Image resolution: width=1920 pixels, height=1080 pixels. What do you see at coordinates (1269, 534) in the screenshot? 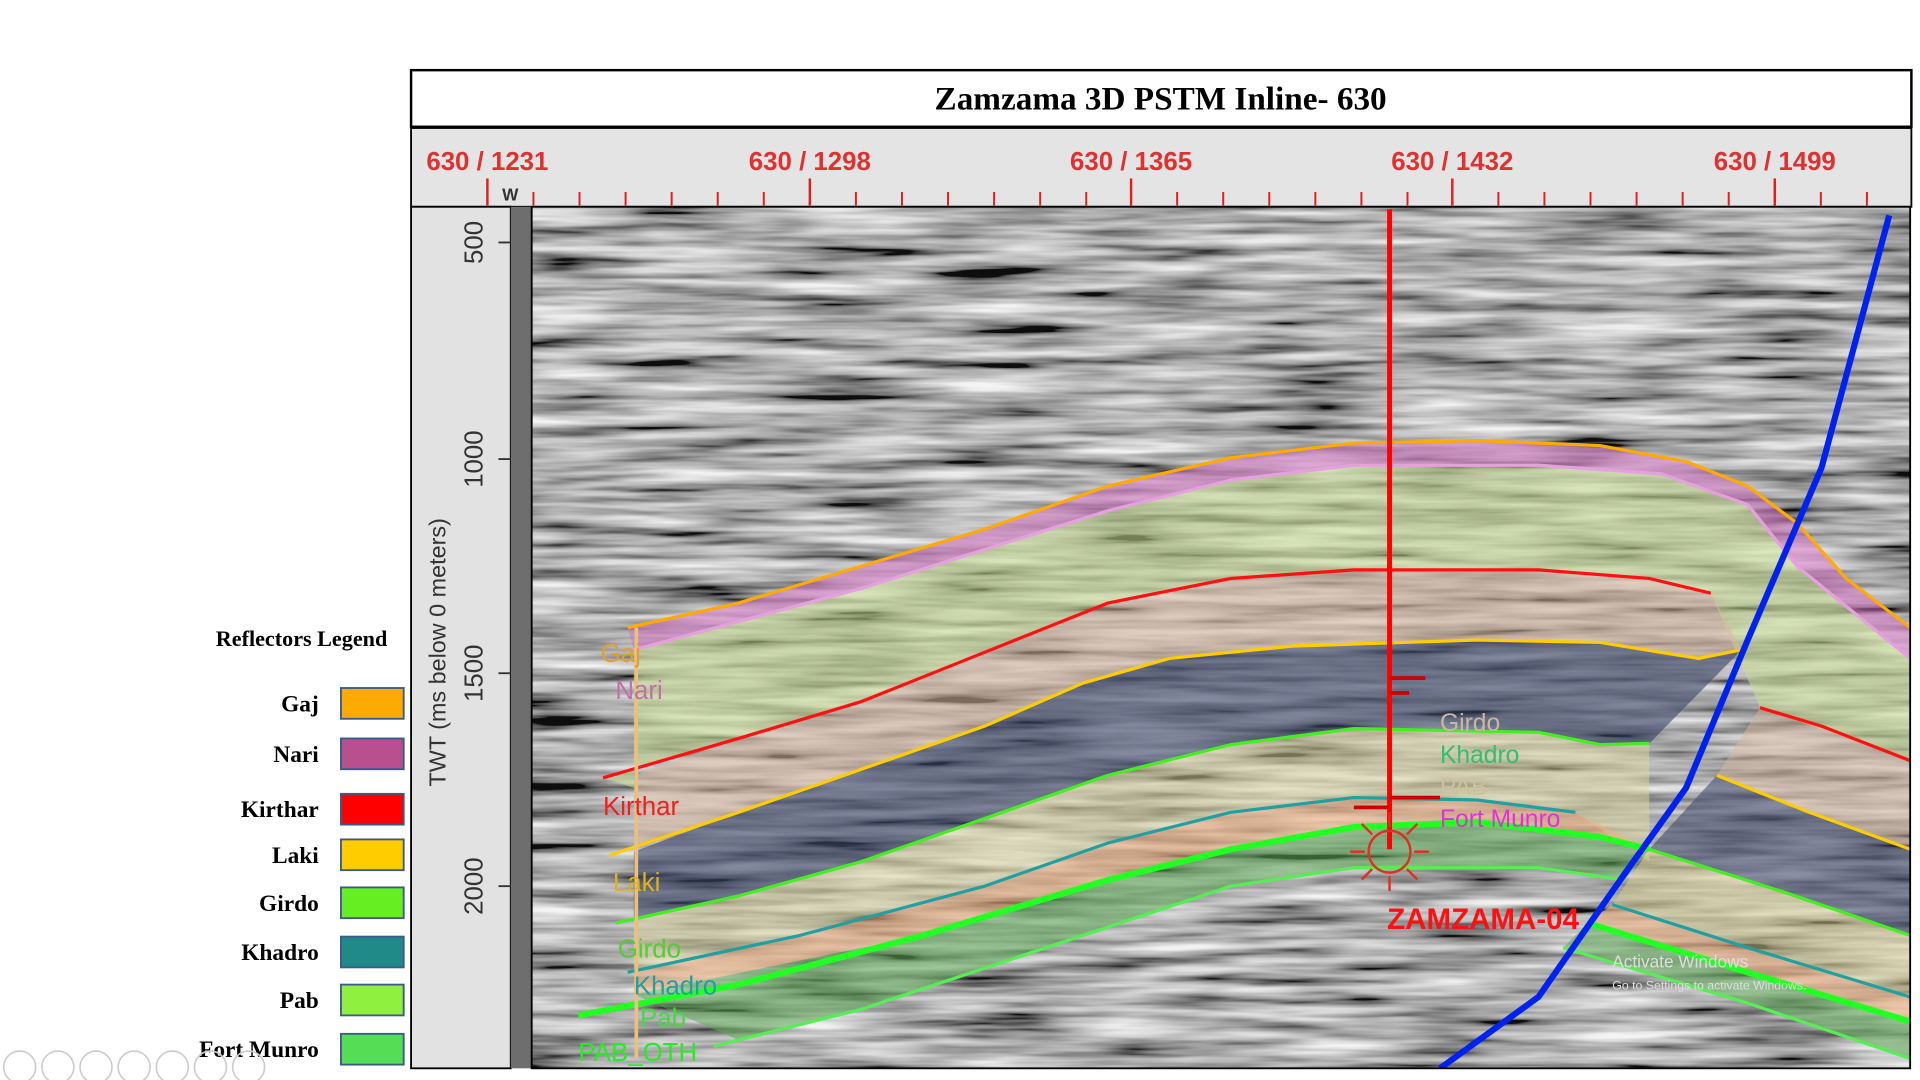
I see `horizon-gaj` at bounding box center [1269, 534].